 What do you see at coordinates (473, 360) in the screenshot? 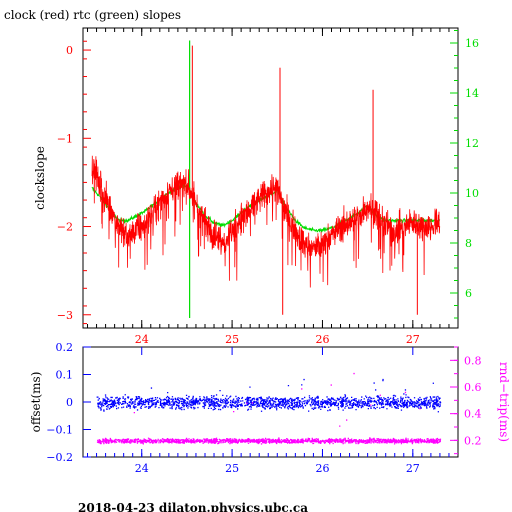
I see `roundtrip-ytick-label: 0.8` at bounding box center [473, 360].